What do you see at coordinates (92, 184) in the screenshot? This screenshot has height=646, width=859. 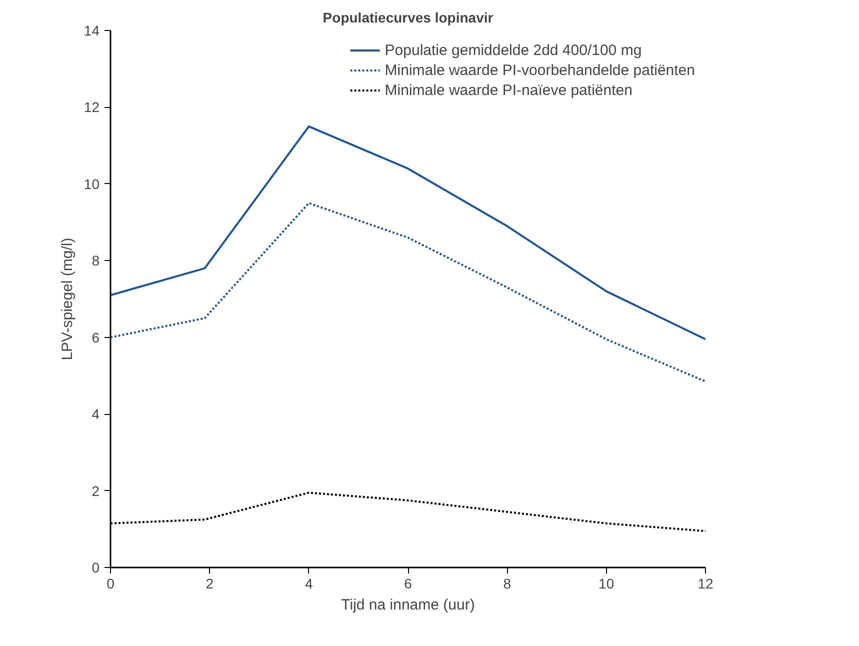 I see `y-tick-label: 10` at bounding box center [92, 184].